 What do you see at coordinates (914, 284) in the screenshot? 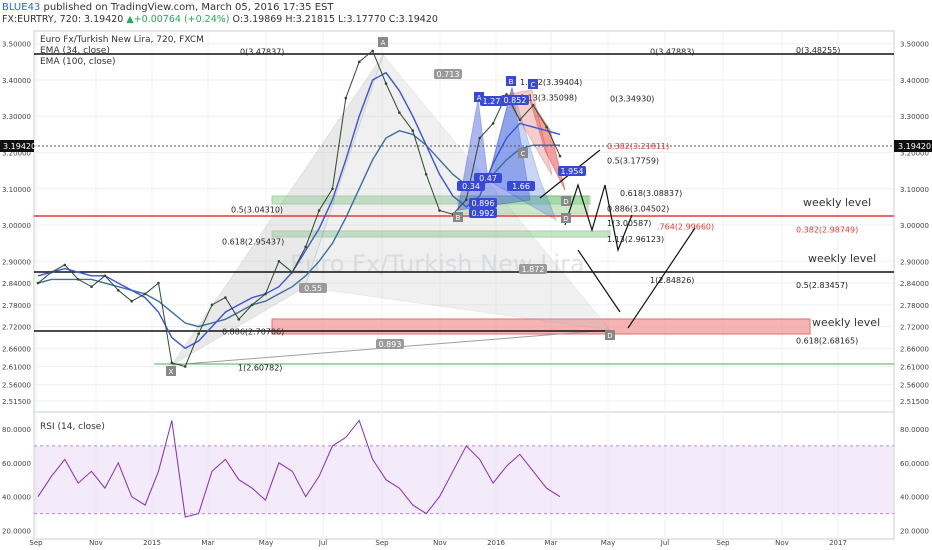
I see `y-tick-right-7: 2.84000` at bounding box center [914, 284].